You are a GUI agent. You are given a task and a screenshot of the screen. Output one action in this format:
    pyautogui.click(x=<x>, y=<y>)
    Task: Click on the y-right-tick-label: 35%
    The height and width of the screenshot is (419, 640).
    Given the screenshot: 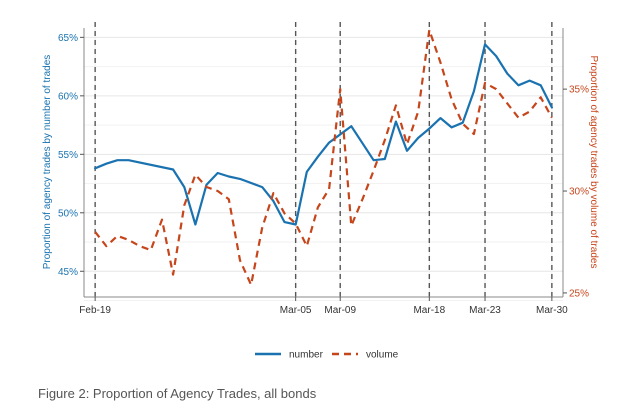 What is the action you would take?
    pyautogui.click(x=579, y=90)
    